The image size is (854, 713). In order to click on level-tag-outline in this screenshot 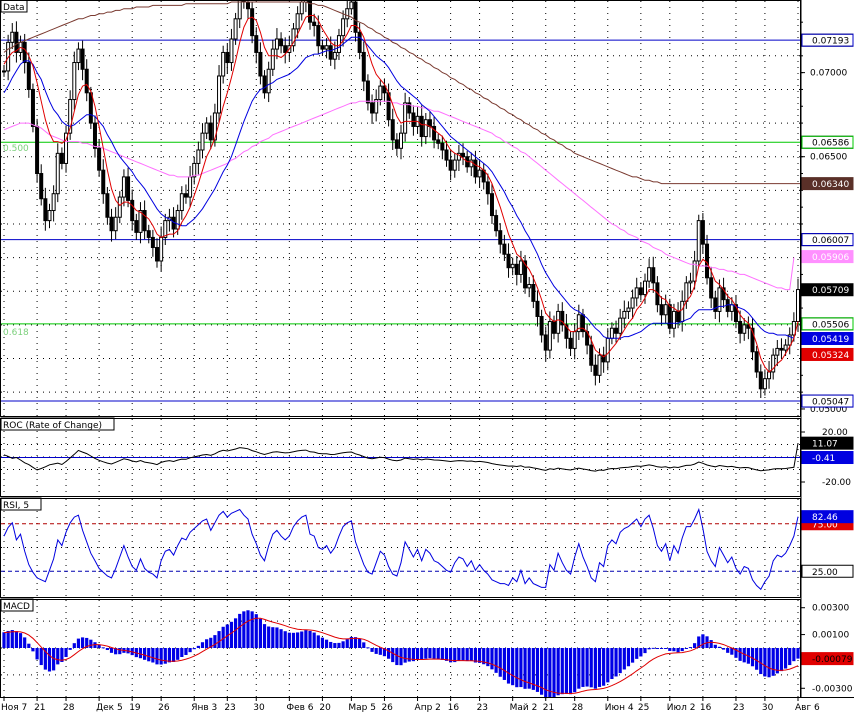, I will do `click(827, 40)`.